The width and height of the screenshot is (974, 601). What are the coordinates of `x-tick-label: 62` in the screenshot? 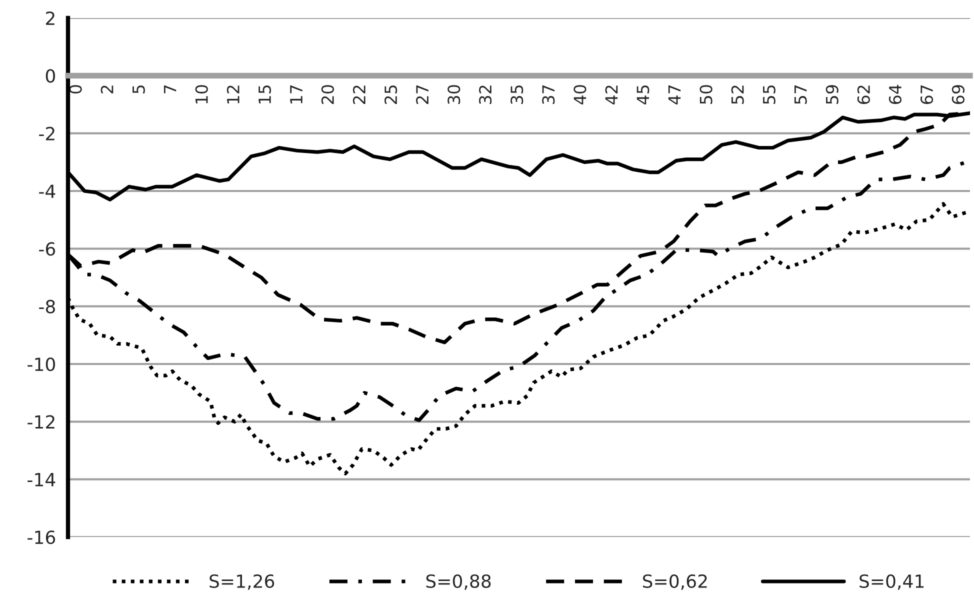 It's located at (863, 95).